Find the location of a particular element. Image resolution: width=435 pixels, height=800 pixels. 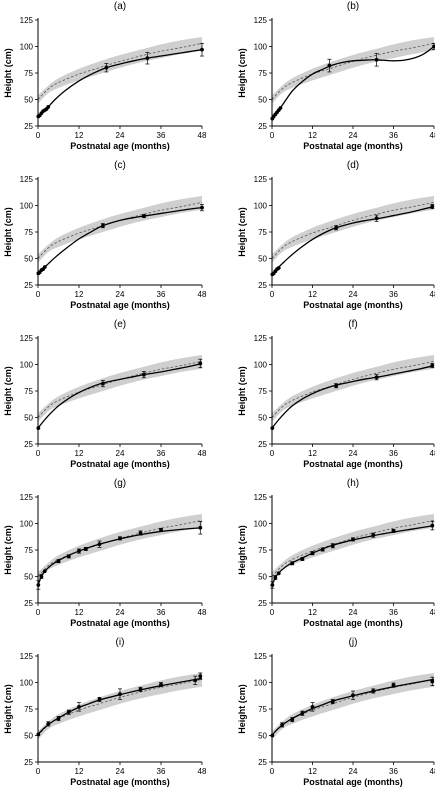

panel-label: (d) is located at coordinates (353, 165).